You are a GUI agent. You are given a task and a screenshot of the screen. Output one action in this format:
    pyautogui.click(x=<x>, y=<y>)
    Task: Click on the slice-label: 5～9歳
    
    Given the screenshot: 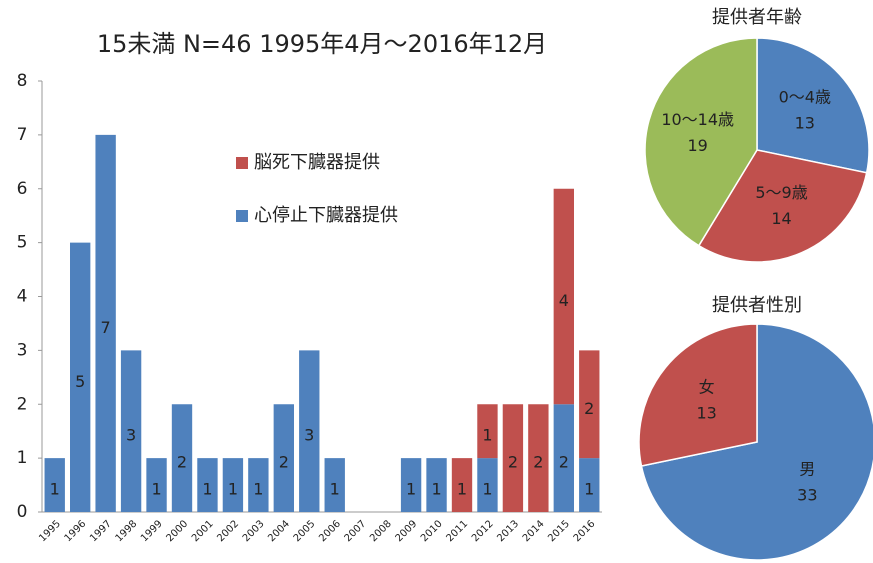 What is the action you would take?
    pyautogui.click(x=781, y=192)
    